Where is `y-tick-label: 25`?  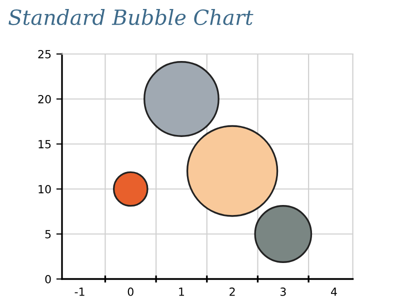
y-tick-label: 25 is located at coordinates (44, 54).